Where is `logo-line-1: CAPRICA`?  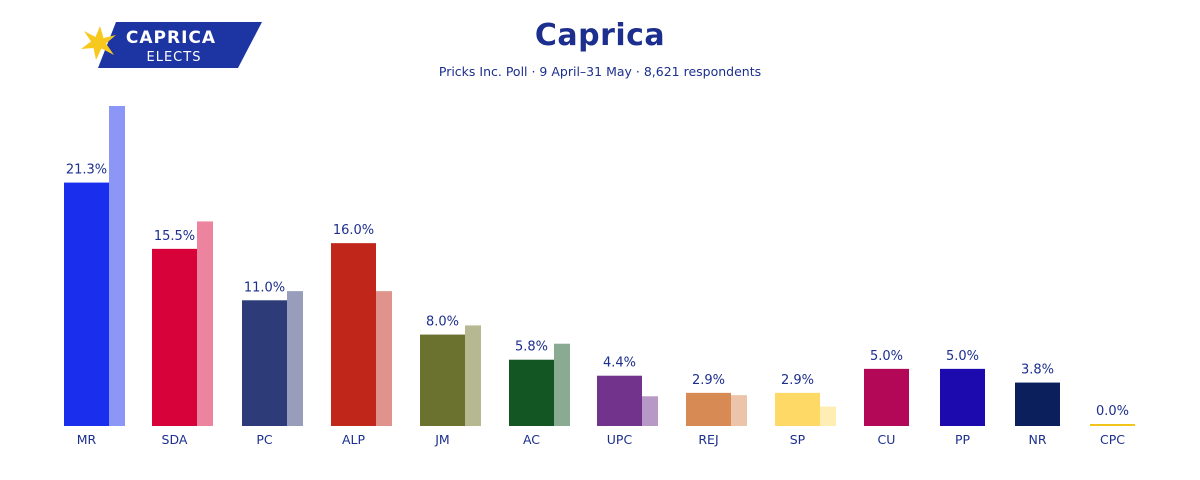 logo-line-1: CAPRICA is located at coordinates (171, 38).